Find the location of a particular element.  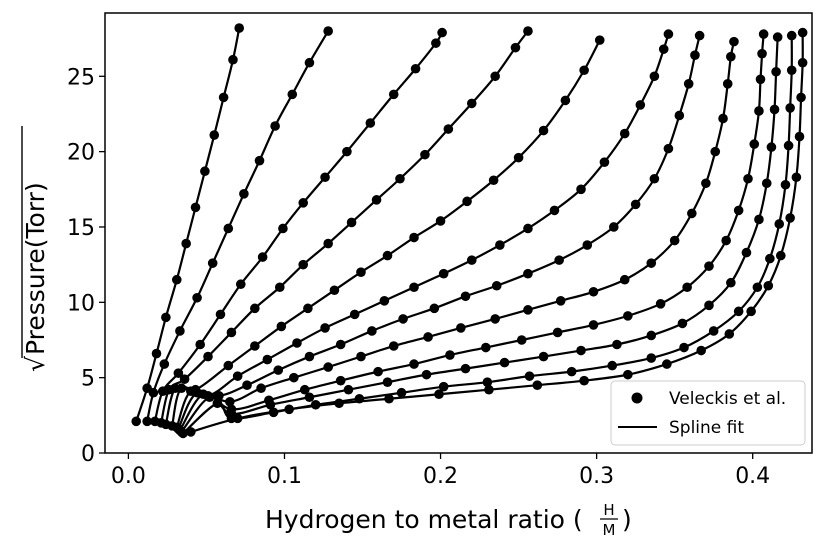

x-axis-label-close-paren: ) is located at coordinates (627, 519).